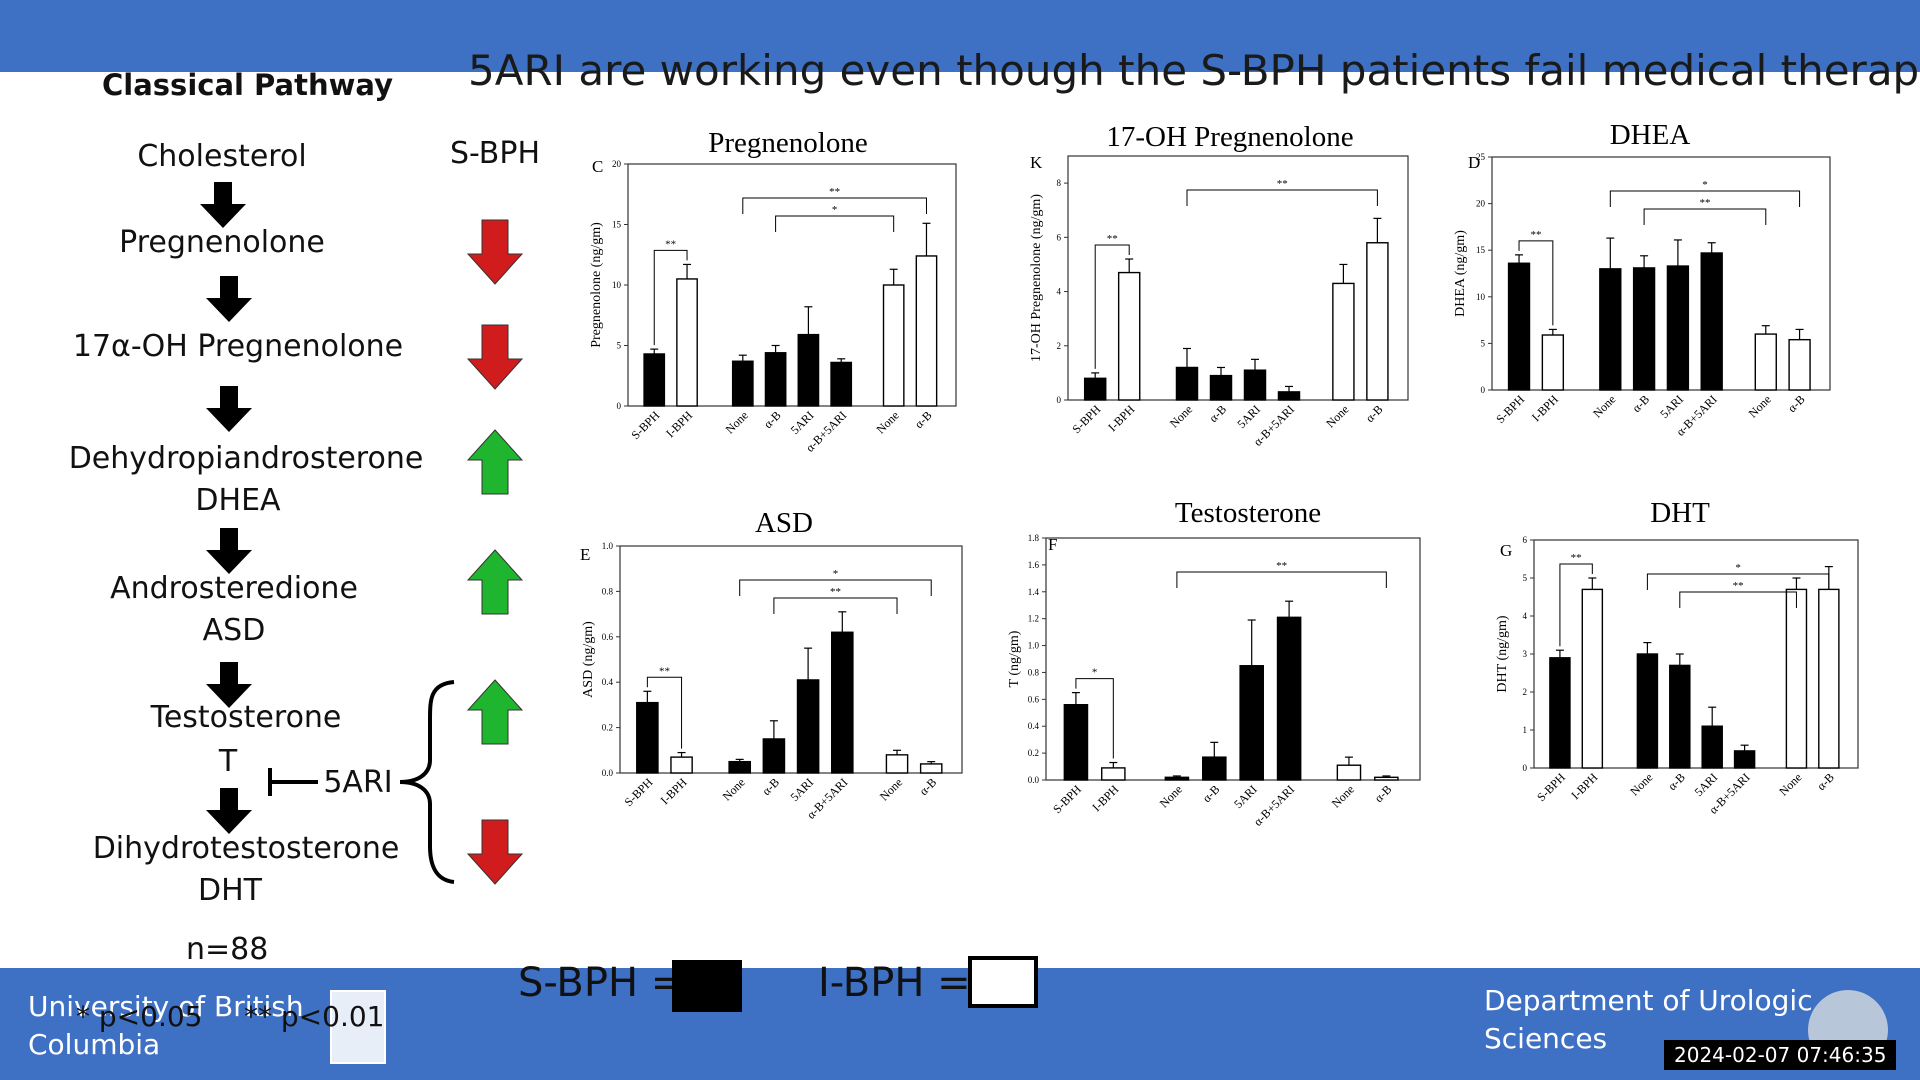 This screenshot has height=1080, width=1920. What do you see at coordinates (791, 659) in the screenshot?
I see `plot-frame` at bounding box center [791, 659].